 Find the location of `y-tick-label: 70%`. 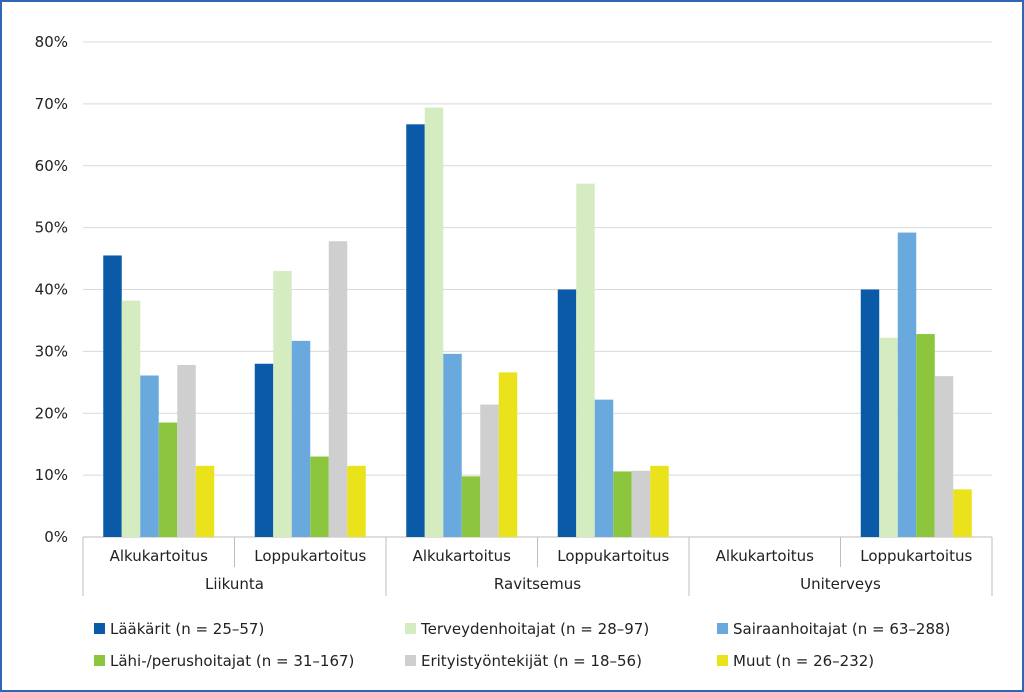

y-tick-label: 70% is located at coordinates (51, 104).